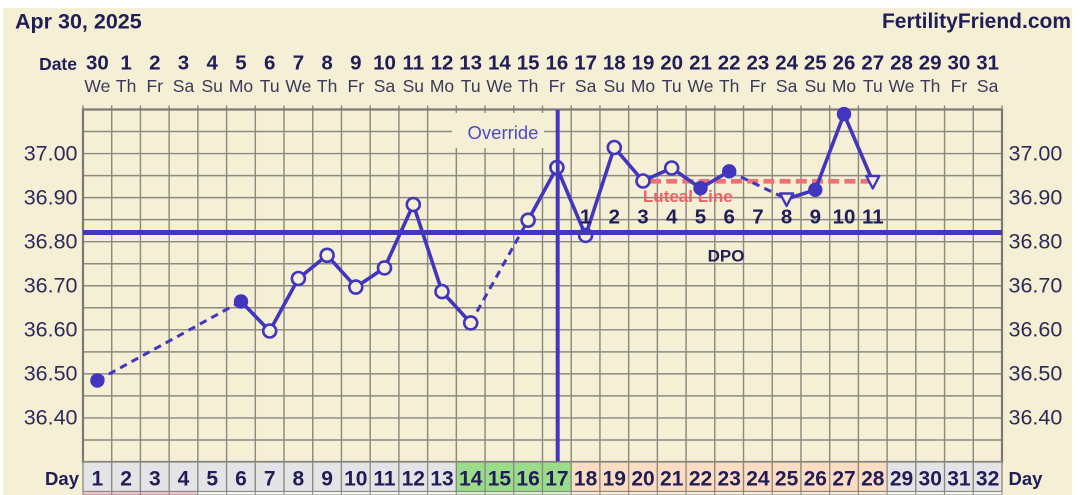 The image size is (1080, 495). Describe the element at coordinates (758, 479) in the screenshot. I see `svg-text: 24` at that location.